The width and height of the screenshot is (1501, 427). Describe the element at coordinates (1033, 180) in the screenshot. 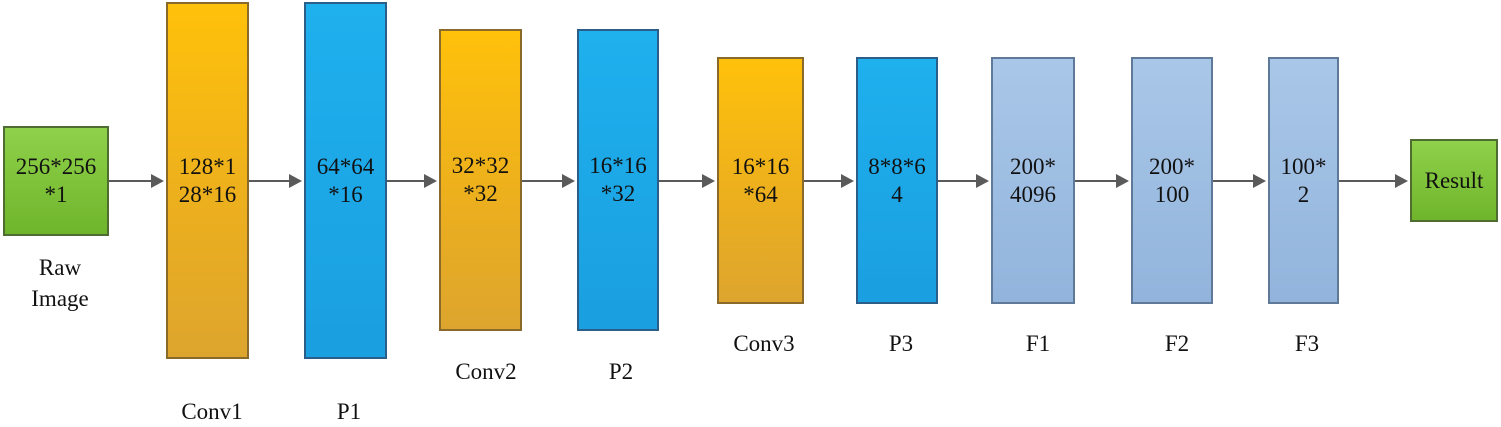

I see `f1-node: 200* 4096` at that location.